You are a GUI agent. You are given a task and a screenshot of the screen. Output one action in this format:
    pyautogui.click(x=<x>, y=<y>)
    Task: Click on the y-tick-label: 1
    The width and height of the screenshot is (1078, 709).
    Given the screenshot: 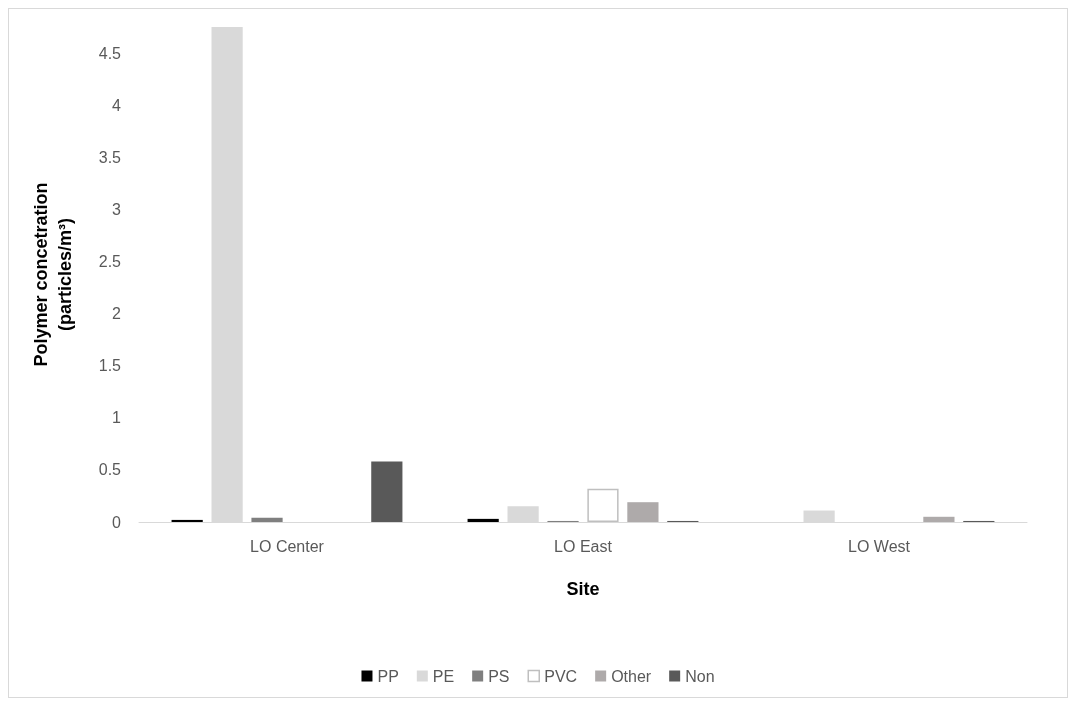 What is the action you would take?
    pyautogui.click(x=117, y=418)
    